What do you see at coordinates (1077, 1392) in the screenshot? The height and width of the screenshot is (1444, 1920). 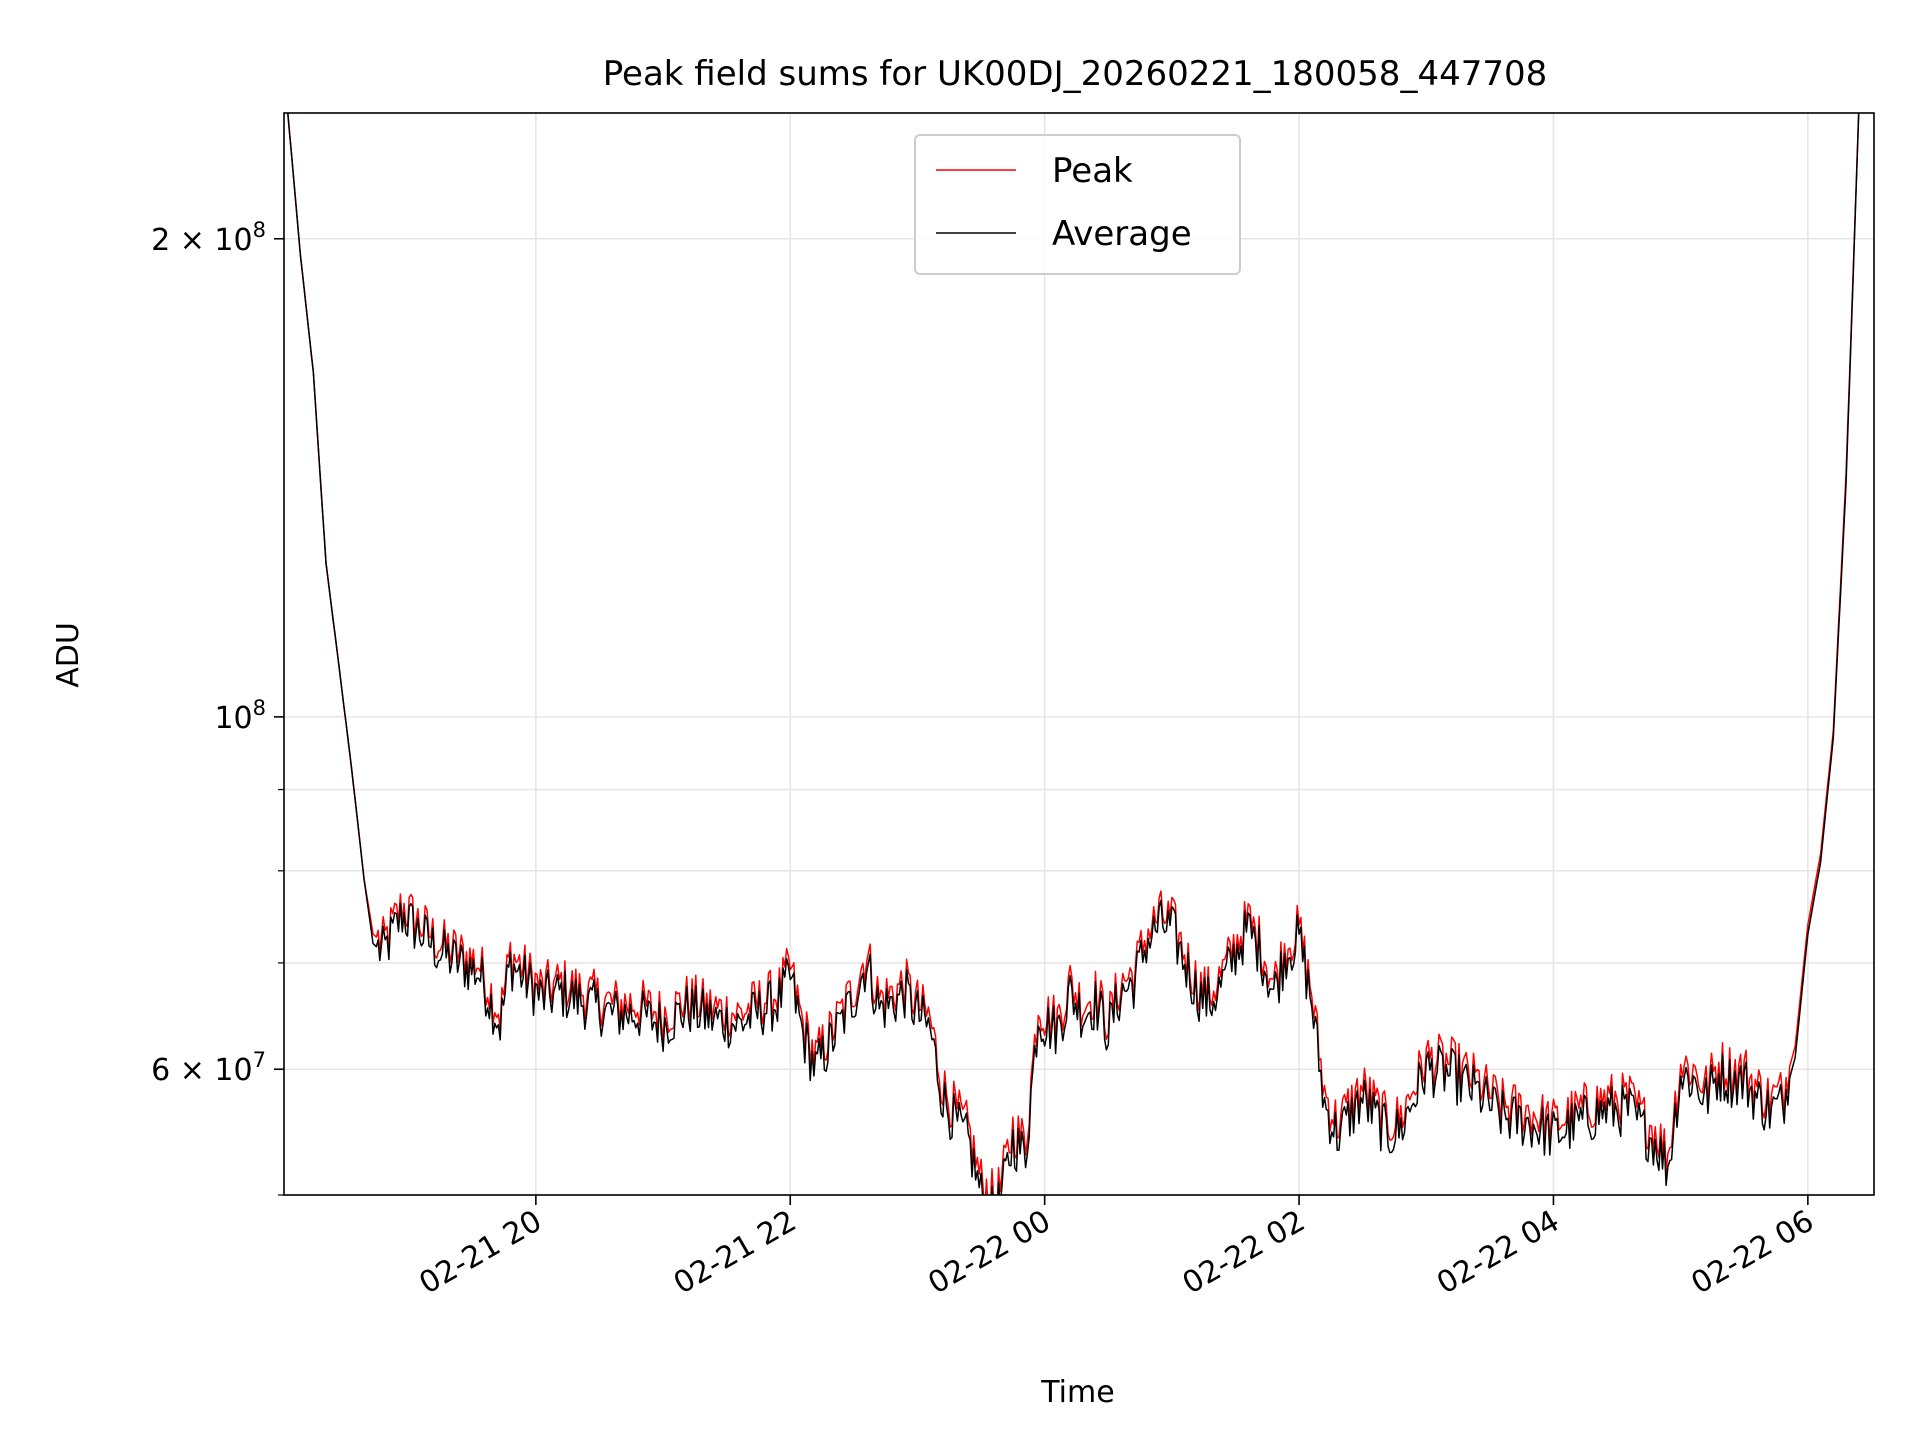 I see `x-axis-label: Time` at bounding box center [1077, 1392].